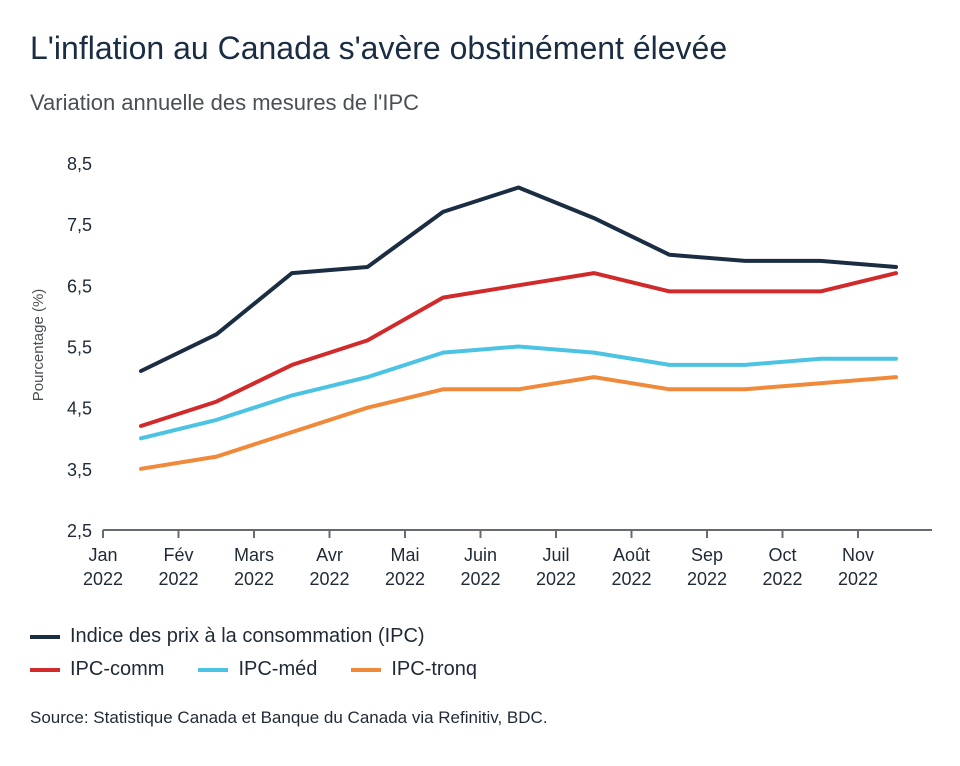 This screenshot has width=960, height=766. I want to click on legend-item-ipc-med: IPC-méd, so click(257, 669).